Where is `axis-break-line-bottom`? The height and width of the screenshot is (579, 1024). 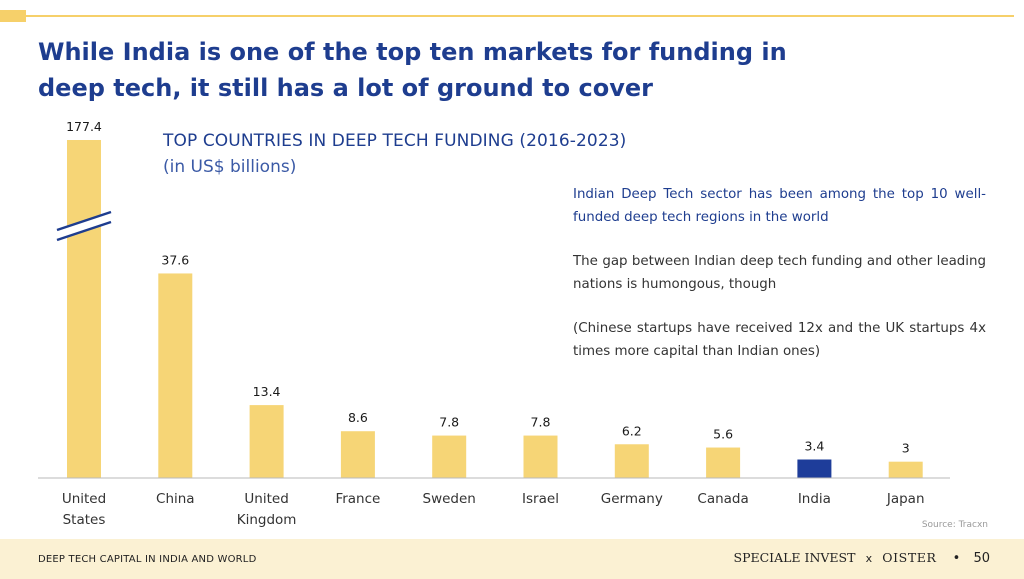
axis-break-line-bottom is located at coordinates (84, 231).